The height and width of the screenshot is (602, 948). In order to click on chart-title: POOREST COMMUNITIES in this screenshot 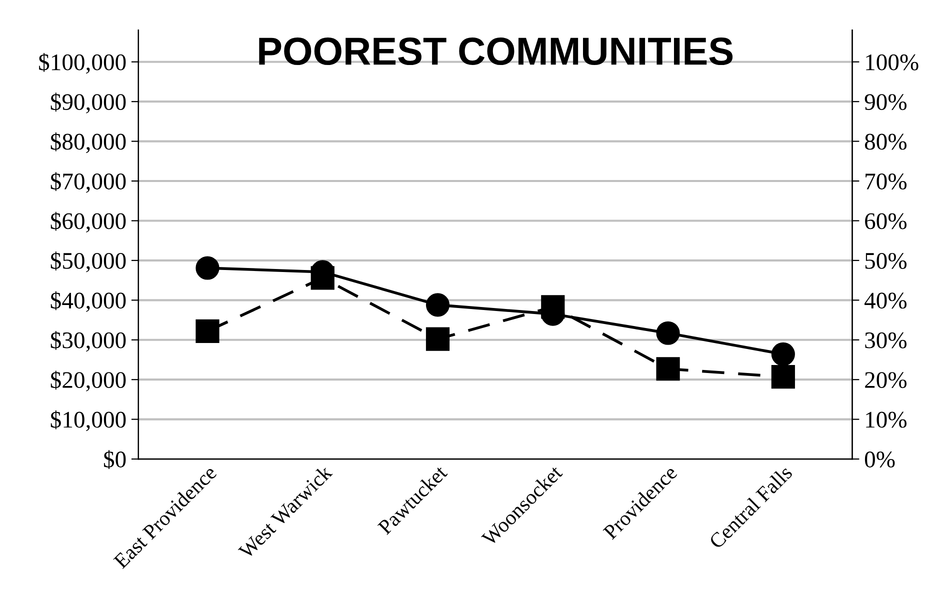, I will do `click(496, 52)`.